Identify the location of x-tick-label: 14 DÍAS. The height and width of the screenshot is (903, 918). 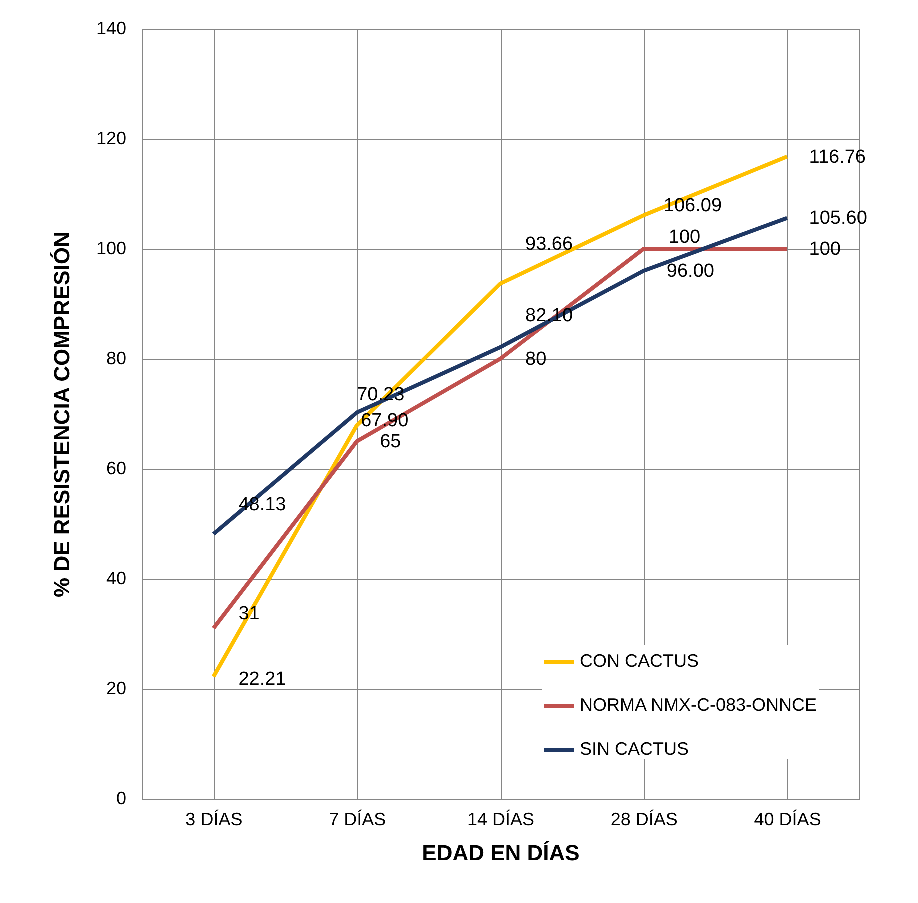
(501, 820).